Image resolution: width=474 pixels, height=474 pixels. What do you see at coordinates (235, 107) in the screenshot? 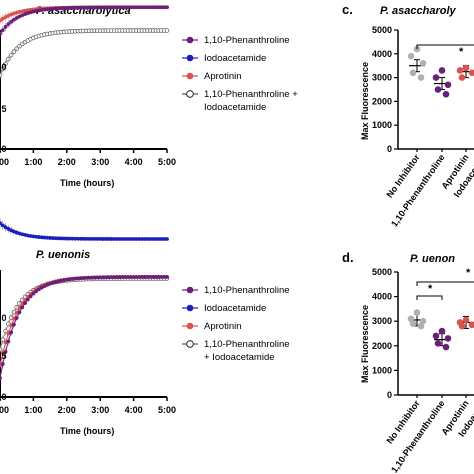
I see `top-legend-item: Iodoacetamide` at bounding box center [235, 107].